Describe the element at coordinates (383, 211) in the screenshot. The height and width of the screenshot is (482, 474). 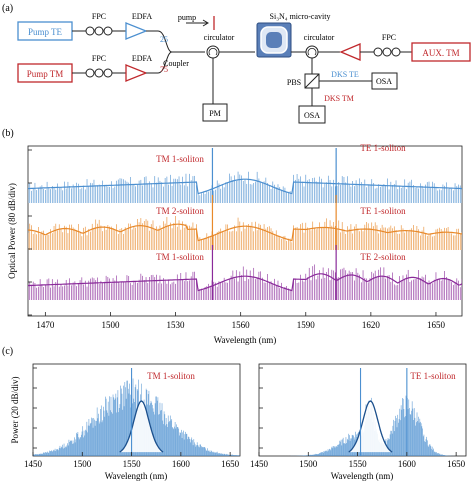
I see `b-orange-right-label: TE 1-soliton` at that location.